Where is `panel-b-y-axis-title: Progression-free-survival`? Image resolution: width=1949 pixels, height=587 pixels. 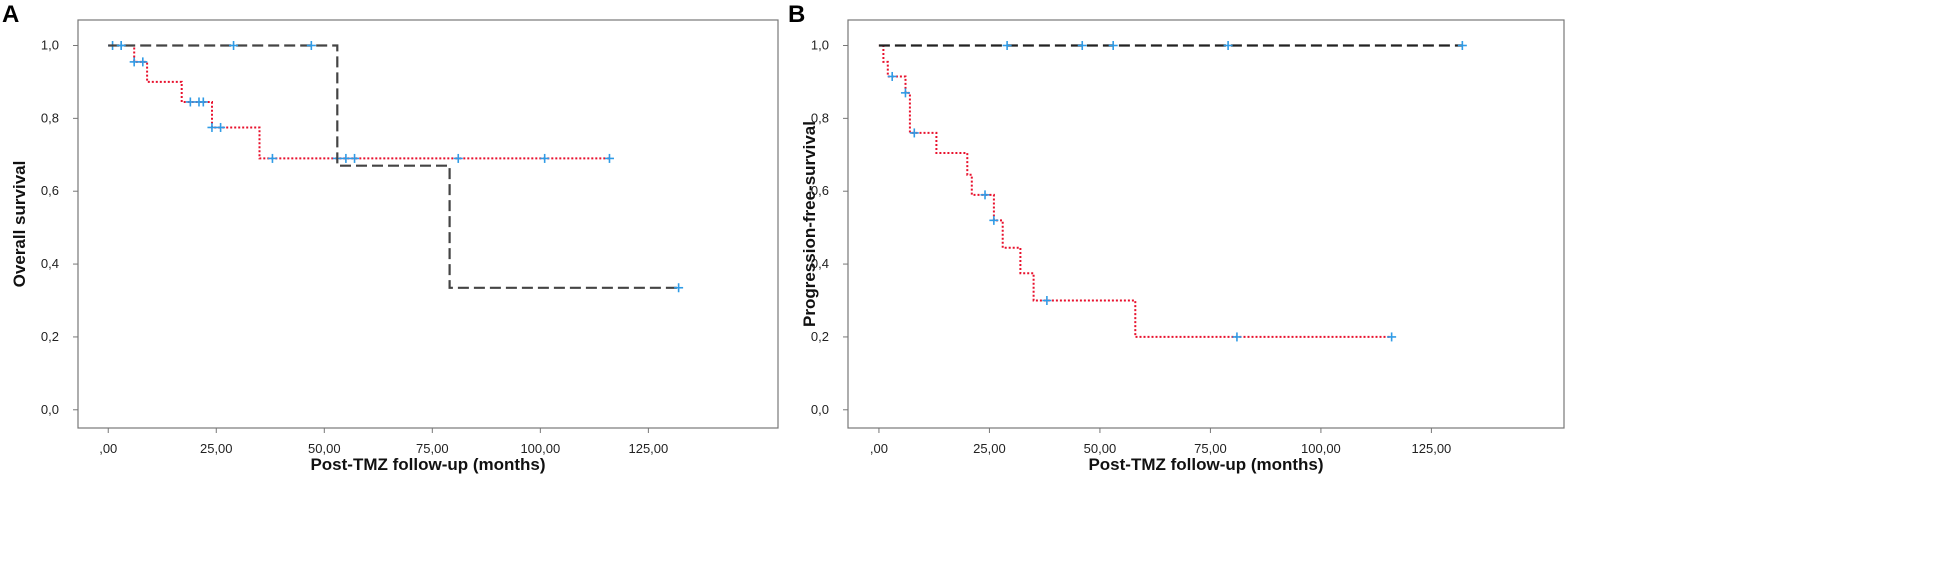 panel-b-y-axis-title: Progression-free-survival is located at coordinates (809, 224).